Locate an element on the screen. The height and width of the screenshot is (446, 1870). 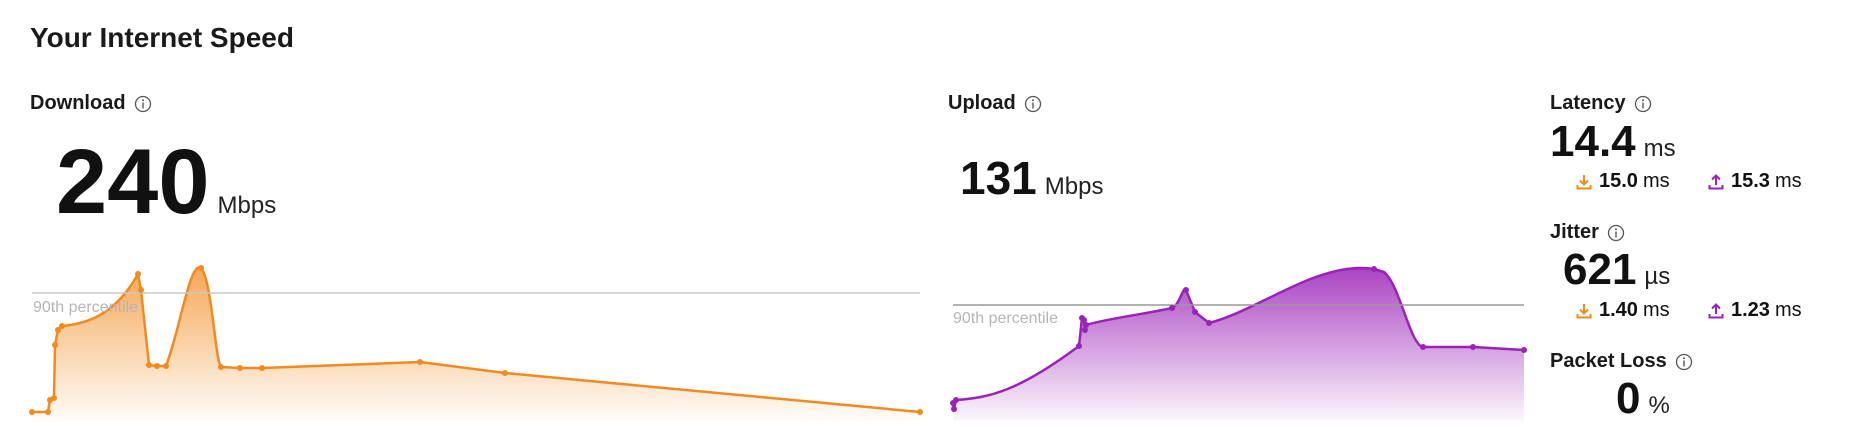
upload-label: Upload is located at coordinates (995, 103).